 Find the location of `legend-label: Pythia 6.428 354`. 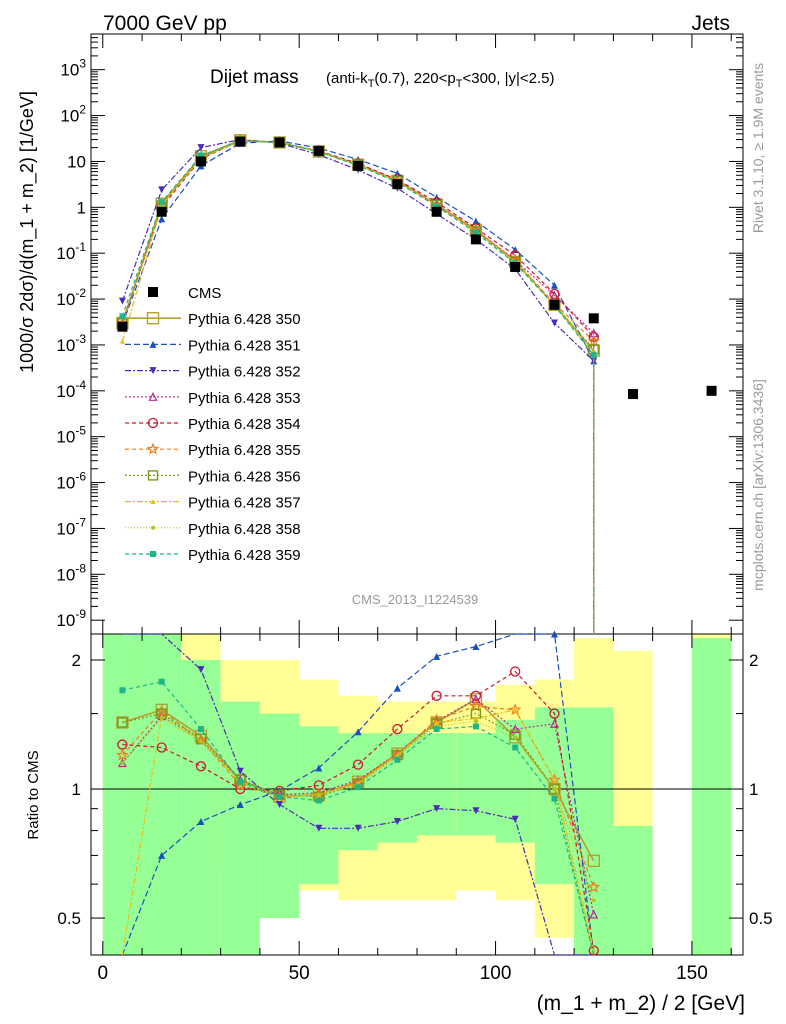

legend-label: Pythia 6.428 354 is located at coordinates (244, 424).